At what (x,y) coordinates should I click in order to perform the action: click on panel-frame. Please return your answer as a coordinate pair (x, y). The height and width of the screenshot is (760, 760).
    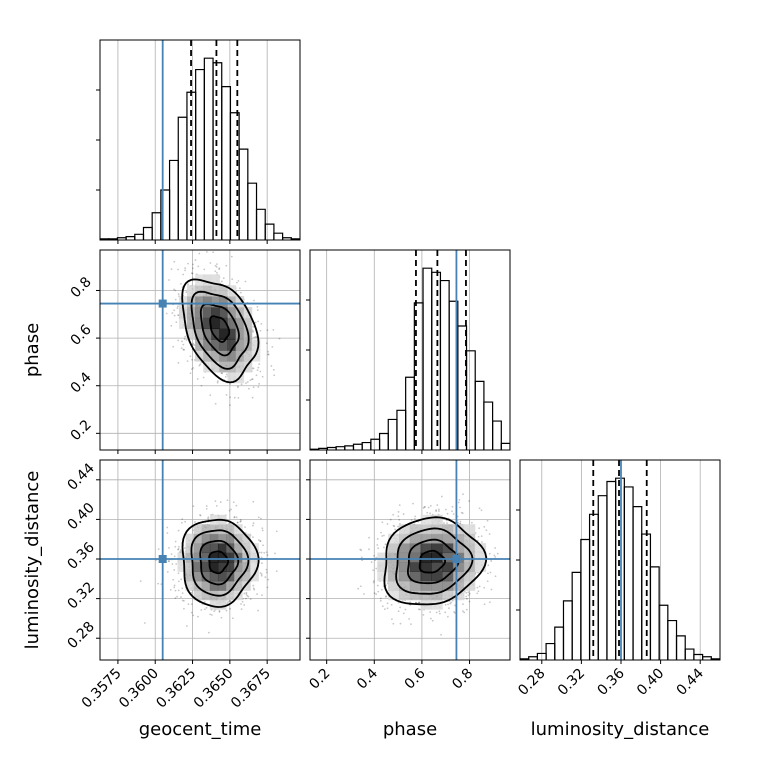
    Looking at the image, I should click on (620, 560).